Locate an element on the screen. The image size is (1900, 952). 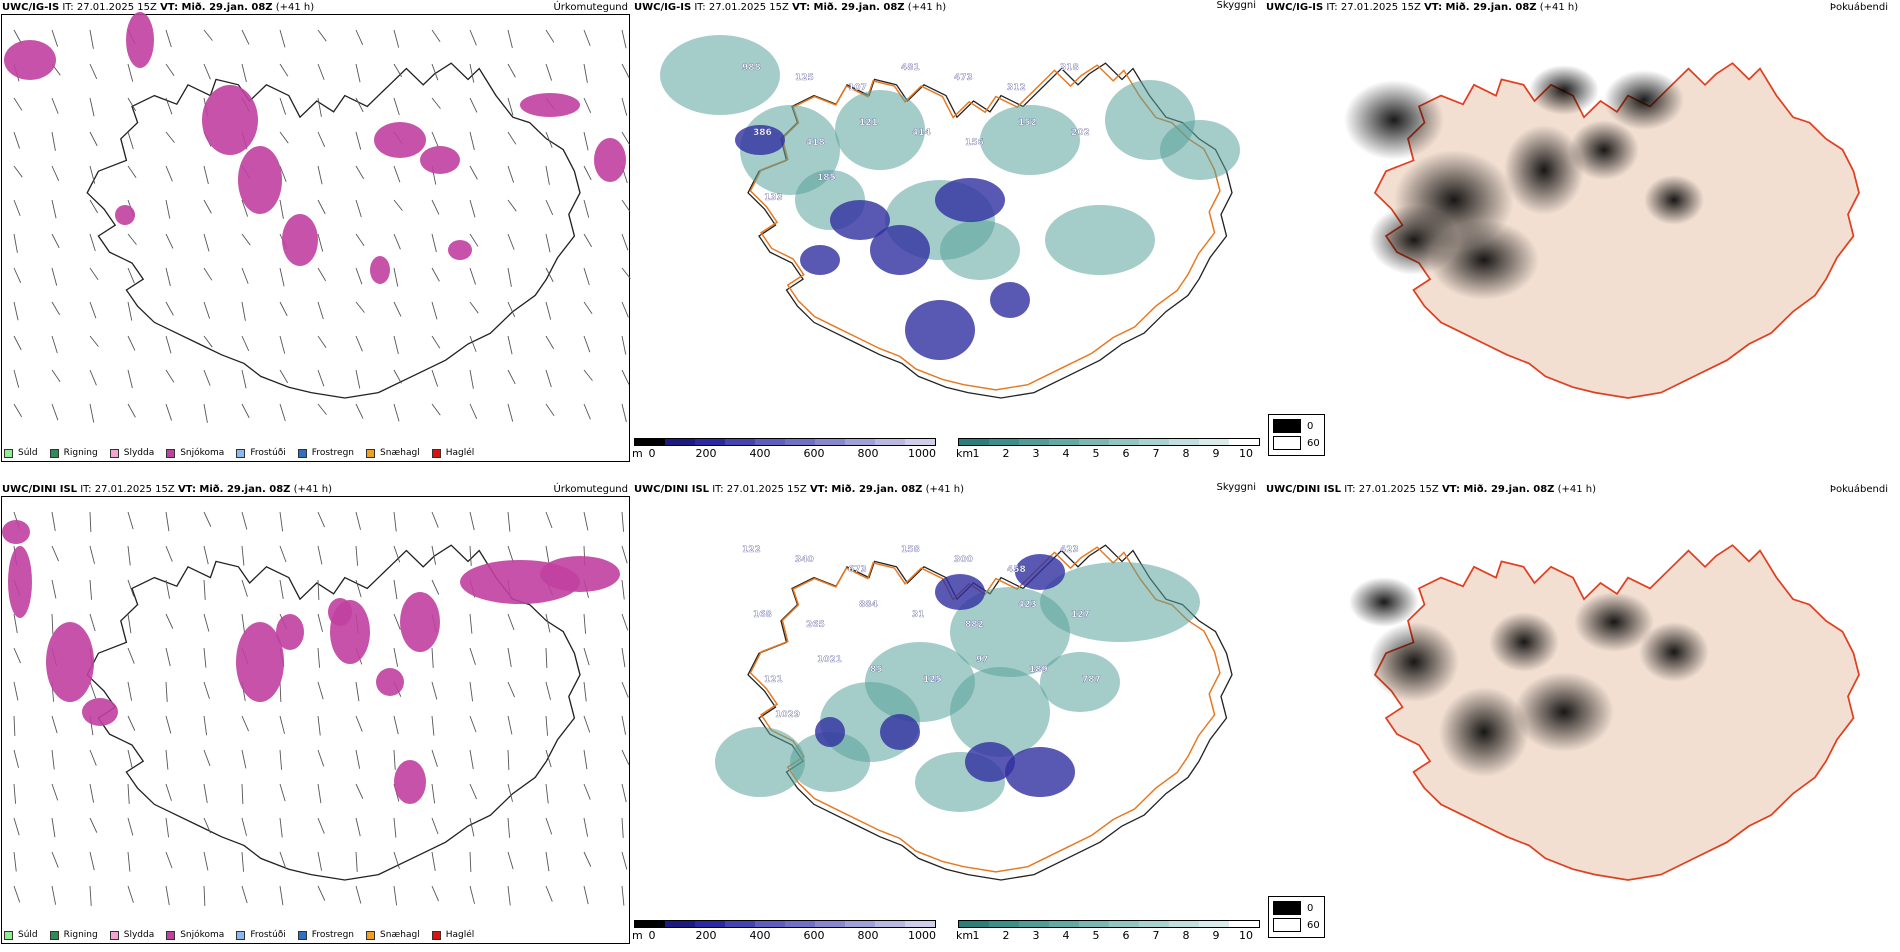
cloud-base-value: 156 is located at coordinates (974, 143).